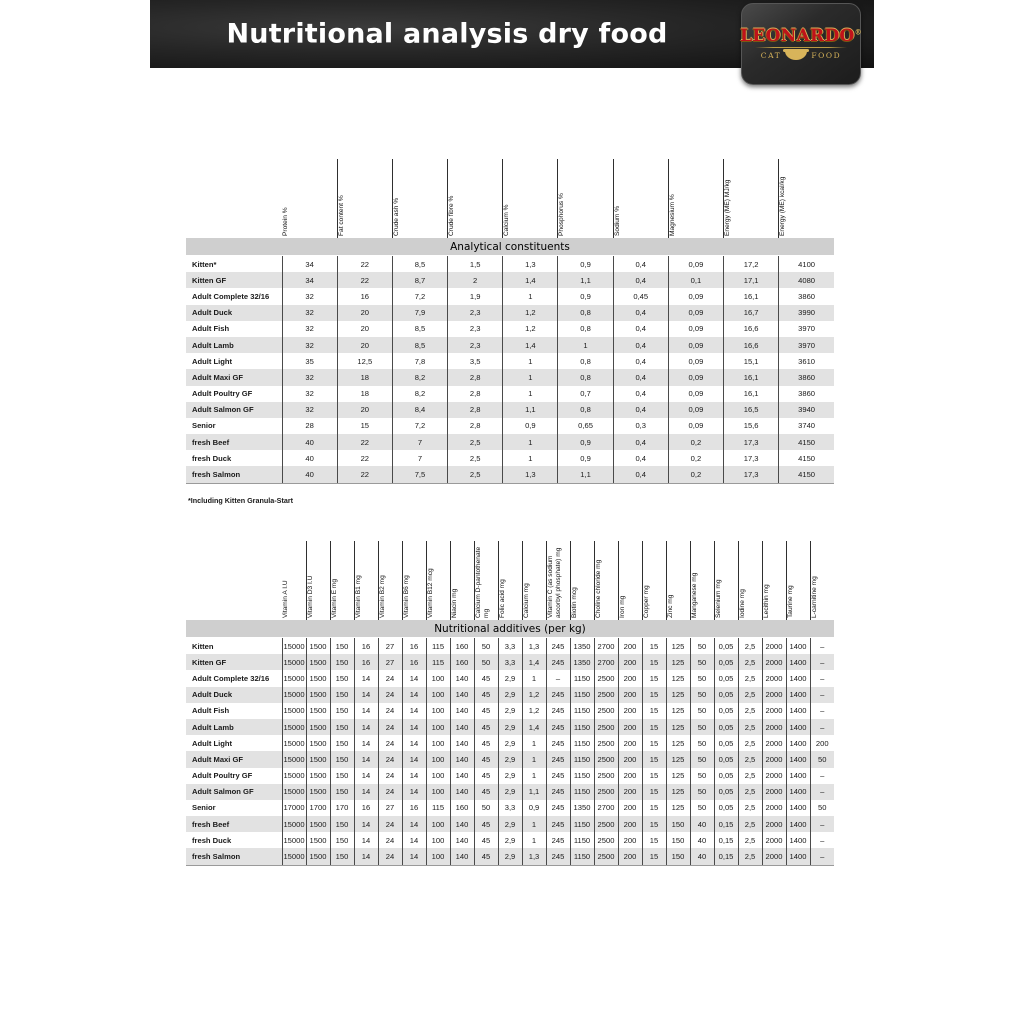 This screenshot has height=1024, width=1024. Describe the element at coordinates (585, 280) in the screenshot. I see `table-cell: 1,1` at that location.